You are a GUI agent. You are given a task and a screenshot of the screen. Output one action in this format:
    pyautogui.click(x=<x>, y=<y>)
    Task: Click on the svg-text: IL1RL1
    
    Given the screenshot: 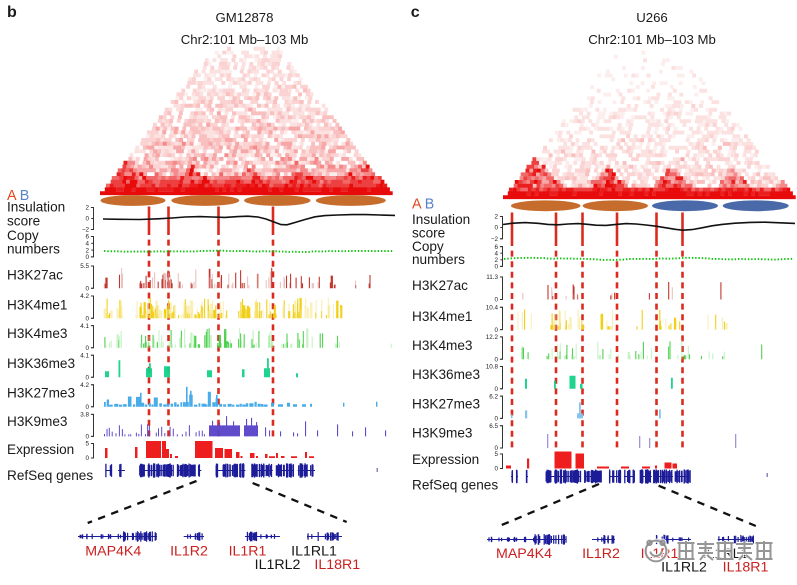 What is the action you would take?
    pyautogui.click(x=314, y=551)
    